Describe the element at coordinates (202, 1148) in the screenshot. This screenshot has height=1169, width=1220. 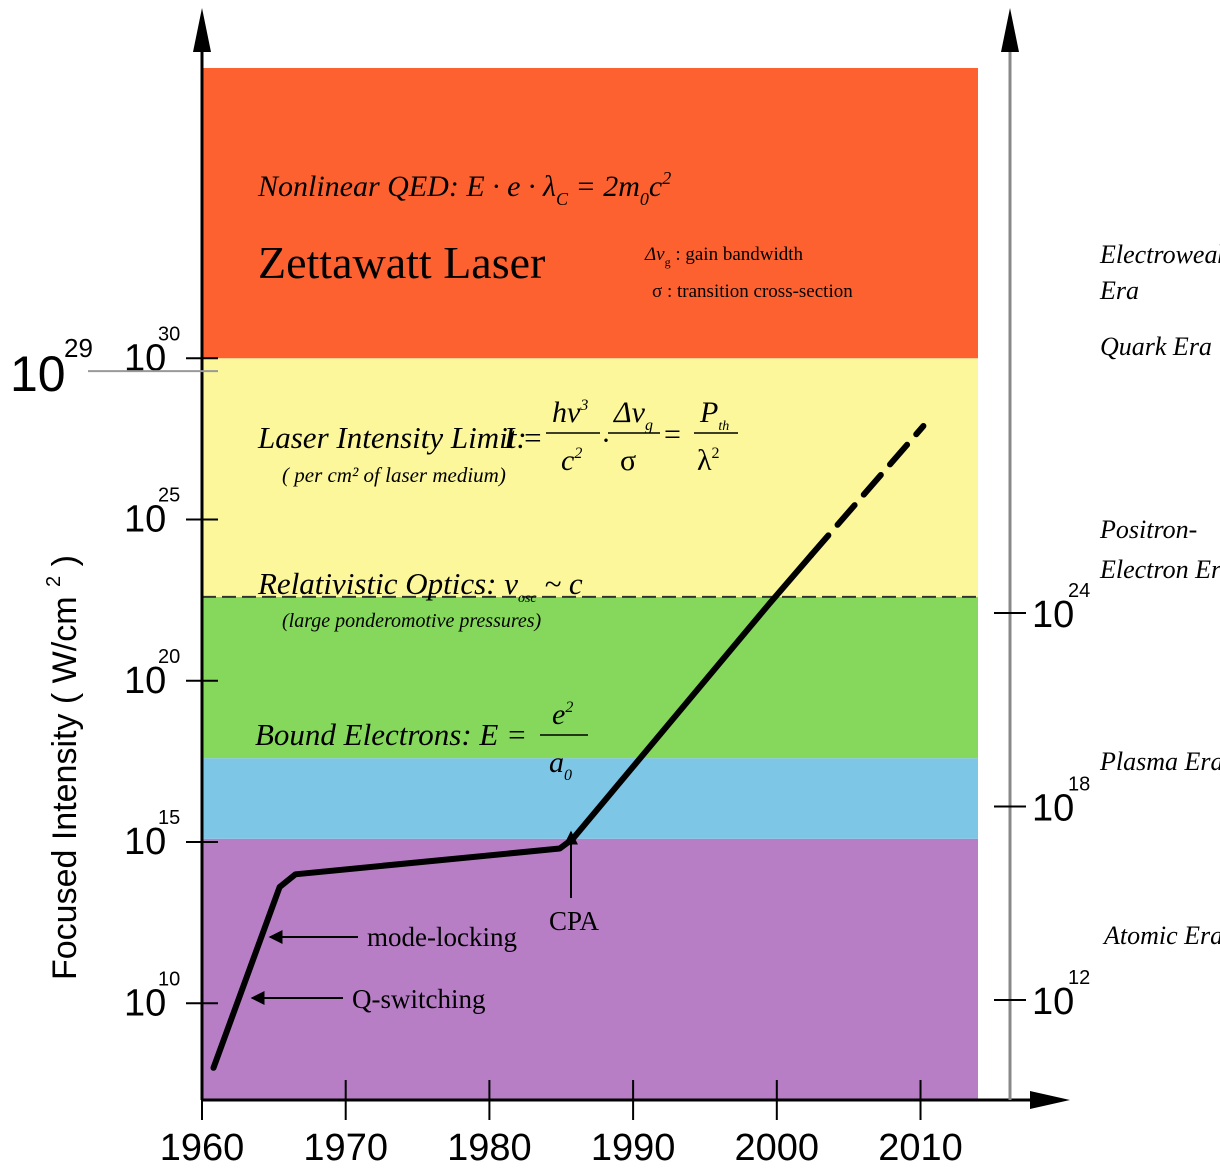
I see `x-tick-label: 1960` at that location.